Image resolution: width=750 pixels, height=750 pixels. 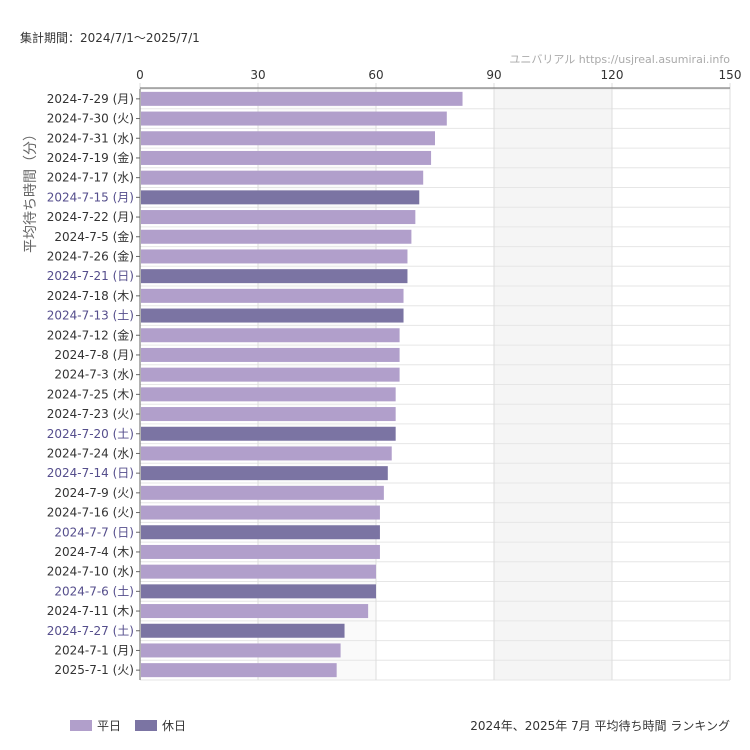 What do you see at coordinates (94, 493) in the screenshot?
I see `category-label-21: 2024-7-9 (火)` at bounding box center [94, 493].